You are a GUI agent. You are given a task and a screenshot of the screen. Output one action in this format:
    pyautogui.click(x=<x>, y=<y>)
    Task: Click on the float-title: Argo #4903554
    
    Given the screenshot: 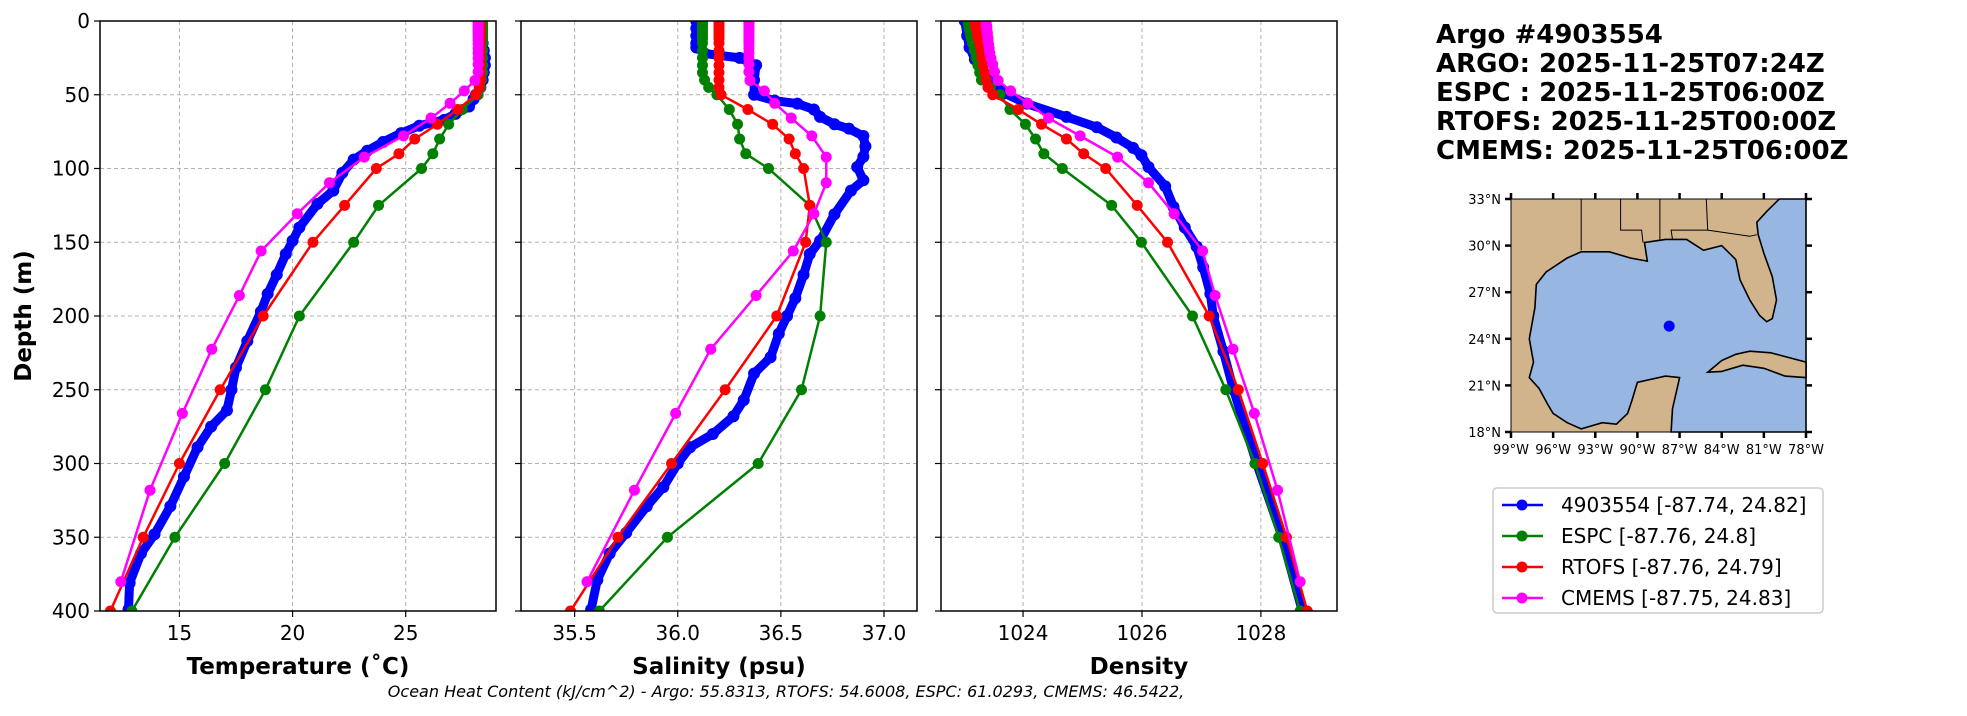 What is the action you would take?
    pyautogui.click(x=1549, y=35)
    